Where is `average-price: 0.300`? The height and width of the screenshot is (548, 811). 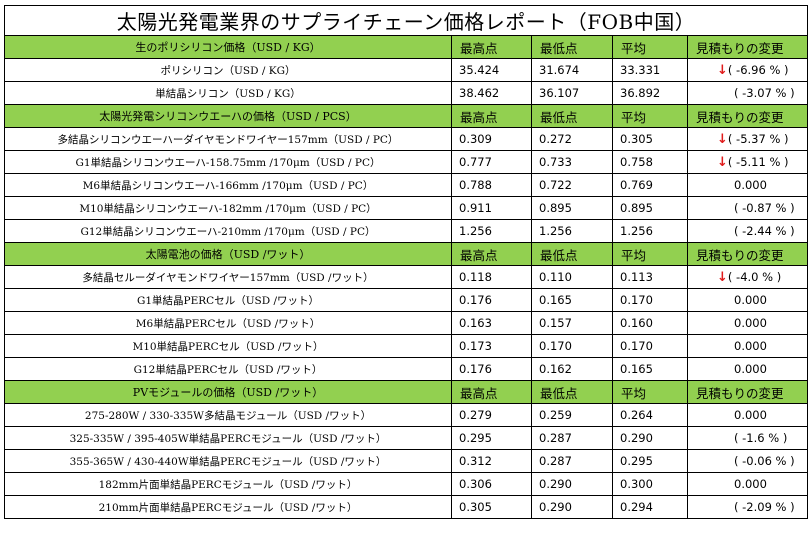 average-price: 0.300 is located at coordinates (650, 484).